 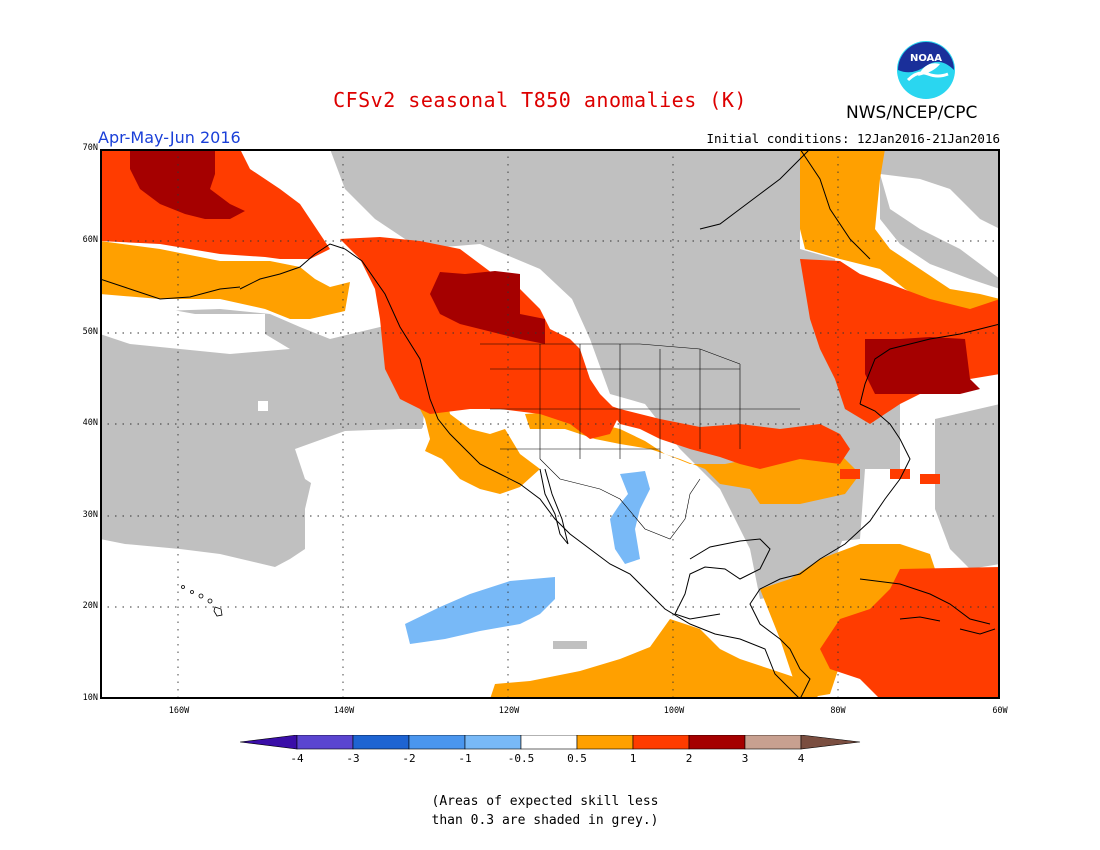 What do you see at coordinates (633, 758) in the screenshot?
I see `colorbar-label-1: 1` at bounding box center [633, 758].